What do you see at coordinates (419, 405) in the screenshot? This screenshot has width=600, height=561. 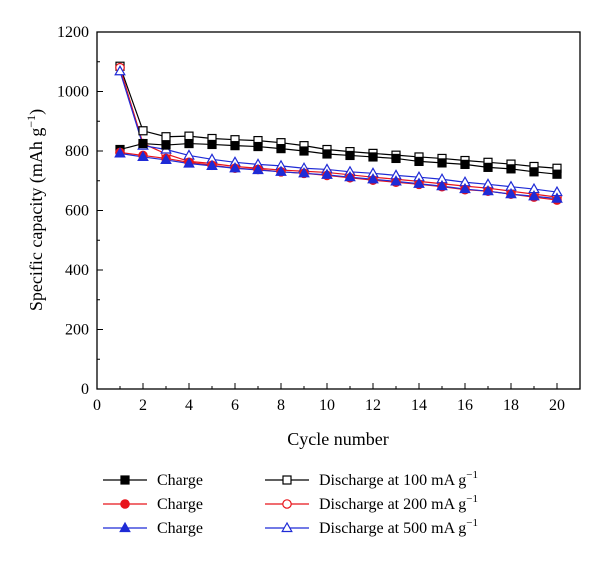 I see `x-tick-label: 14` at bounding box center [419, 405].